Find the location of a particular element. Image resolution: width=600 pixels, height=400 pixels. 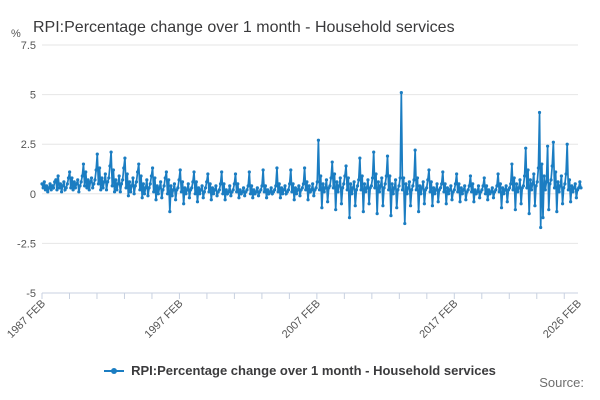

svg-text: 7.5 is located at coordinates (28, 46).